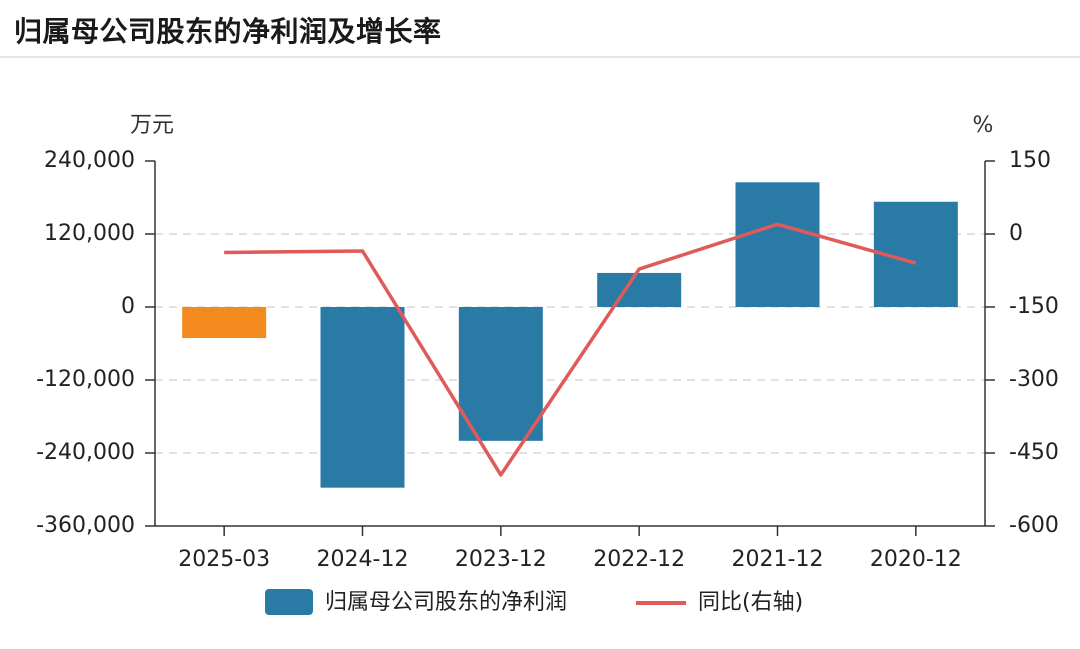 This screenshot has width=1080, height=649. I want to click on x-tick-label: 2021-12, so click(778, 559).